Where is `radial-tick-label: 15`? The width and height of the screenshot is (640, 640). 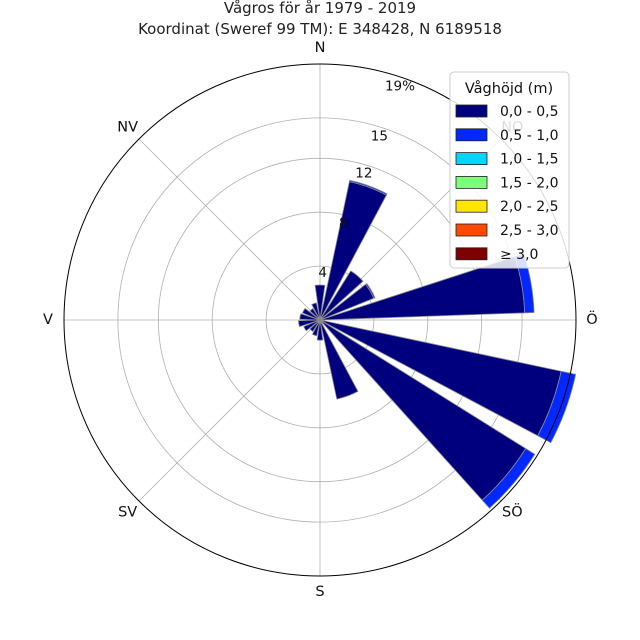
radial-tick-label: 15 is located at coordinates (379, 136).